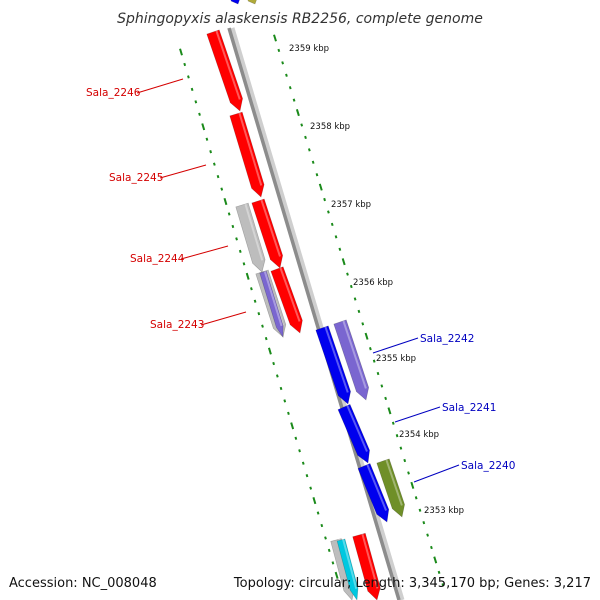 The width and height of the screenshot is (600, 600). What do you see at coordinates (273, 299) in the screenshot?
I see `gene-arrow-purple-inner-shine` at bounding box center [273, 299].